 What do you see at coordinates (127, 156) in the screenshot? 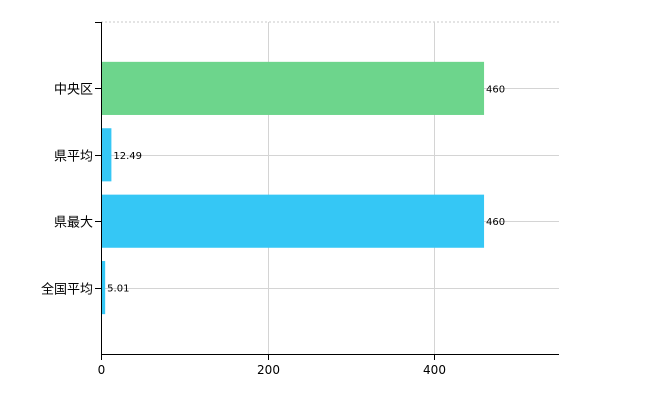
I see `data-label: 12.49` at bounding box center [127, 156].